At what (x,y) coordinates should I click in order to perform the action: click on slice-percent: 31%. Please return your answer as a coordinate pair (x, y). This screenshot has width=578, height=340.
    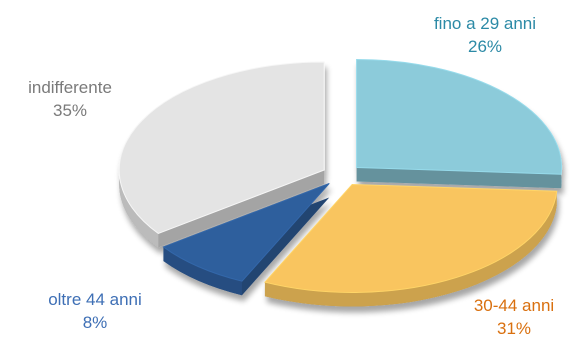
    Looking at the image, I should click on (514, 328).